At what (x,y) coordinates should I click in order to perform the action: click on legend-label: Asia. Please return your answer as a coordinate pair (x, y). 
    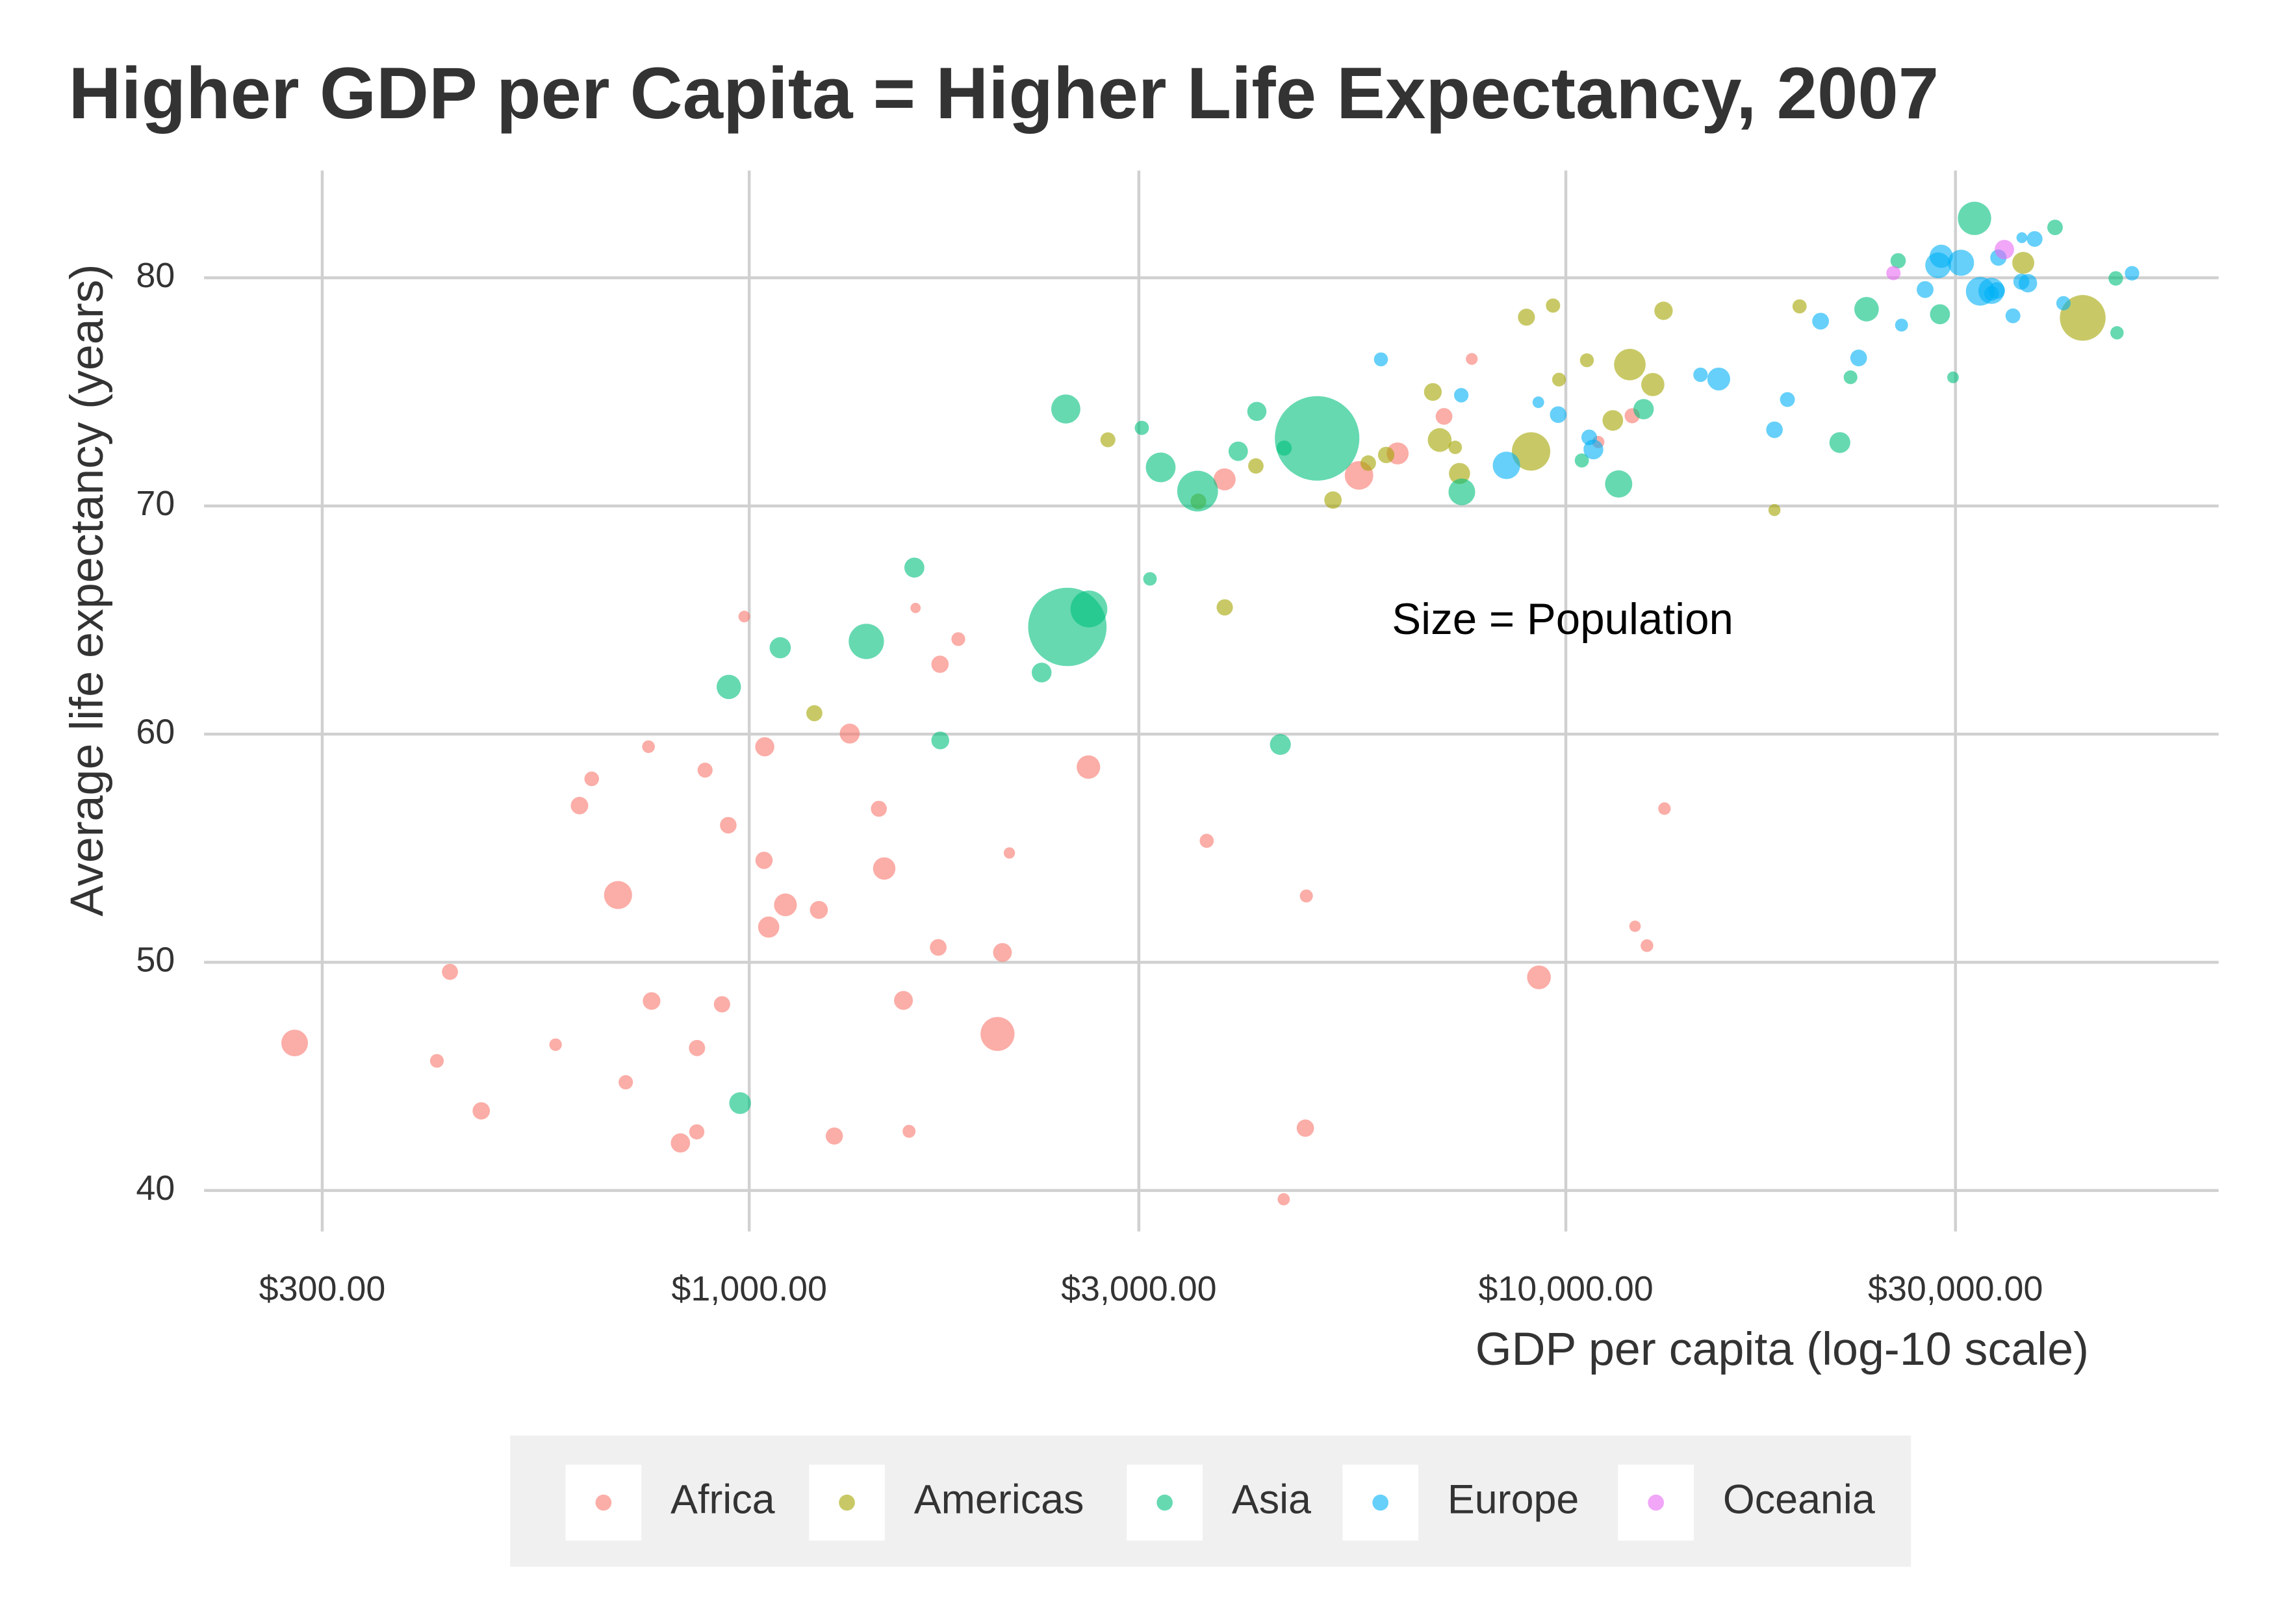
    Looking at the image, I should click on (1271, 1500).